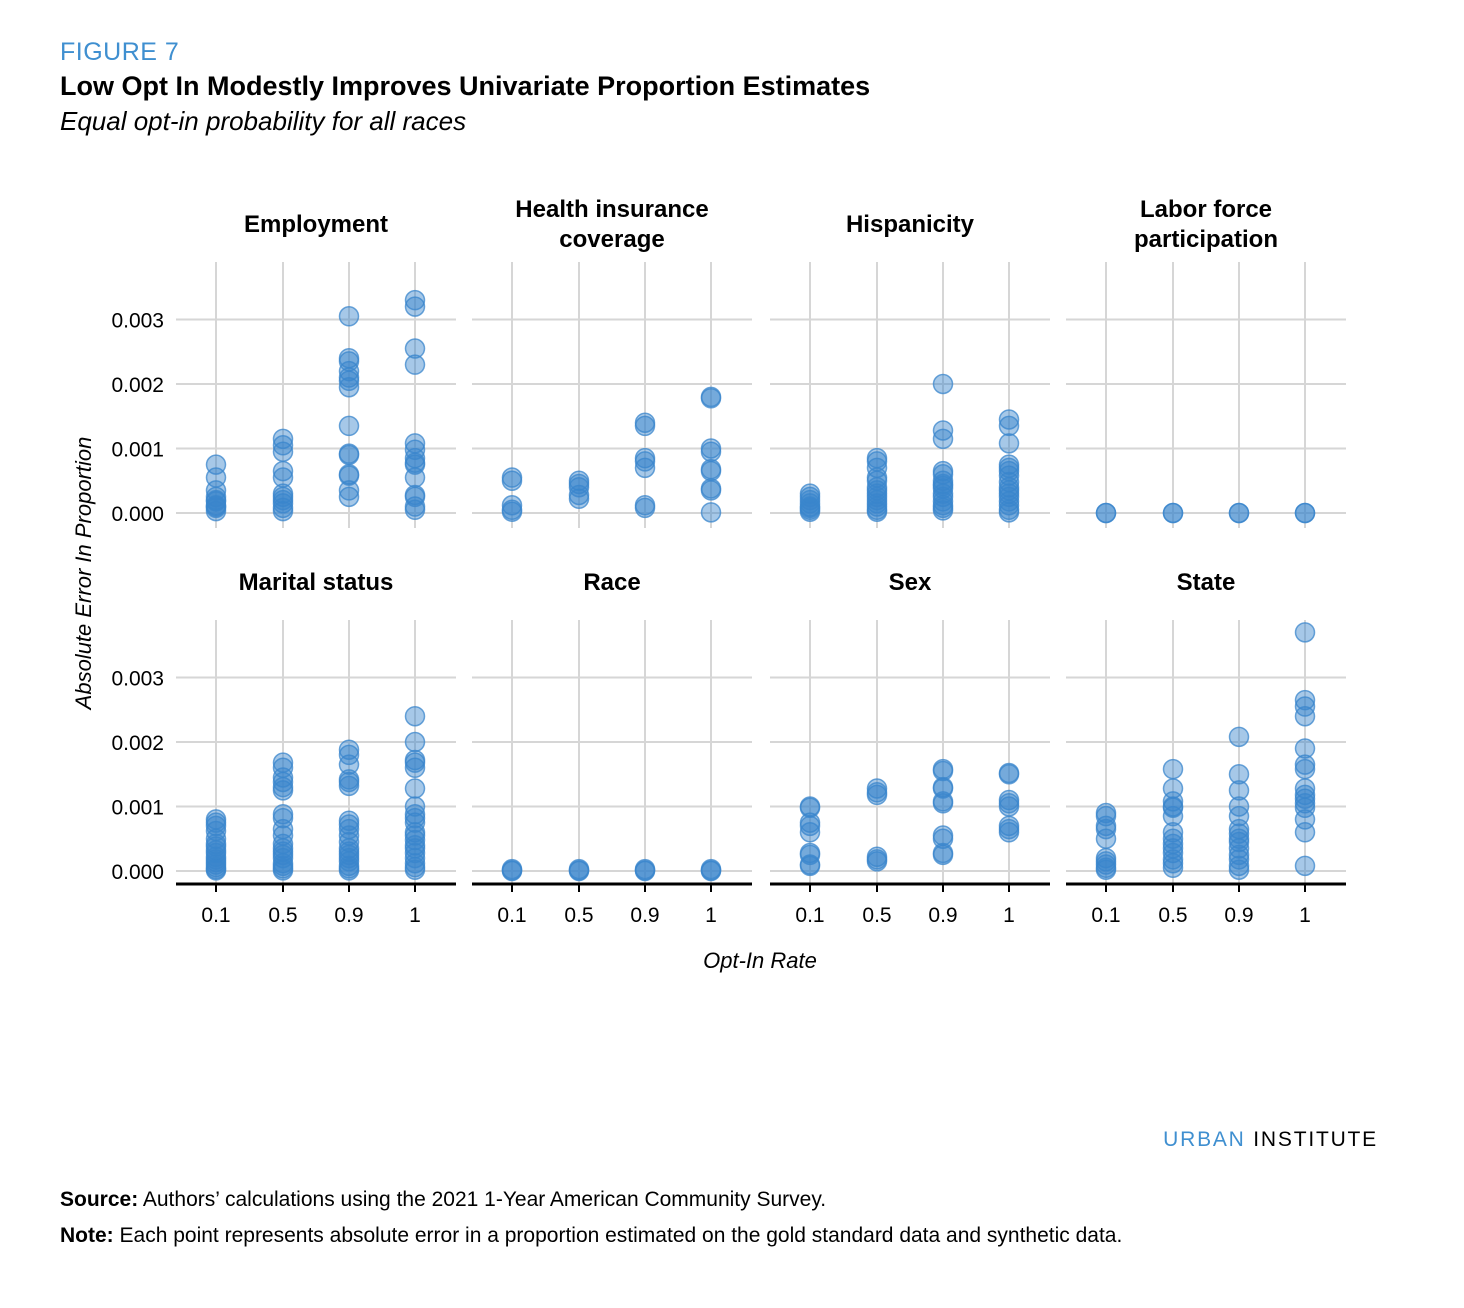 This screenshot has width=1464, height=1308. Describe the element at coordinates (611, 582) in the screenshot. I see `facet-title: Race` at that location.